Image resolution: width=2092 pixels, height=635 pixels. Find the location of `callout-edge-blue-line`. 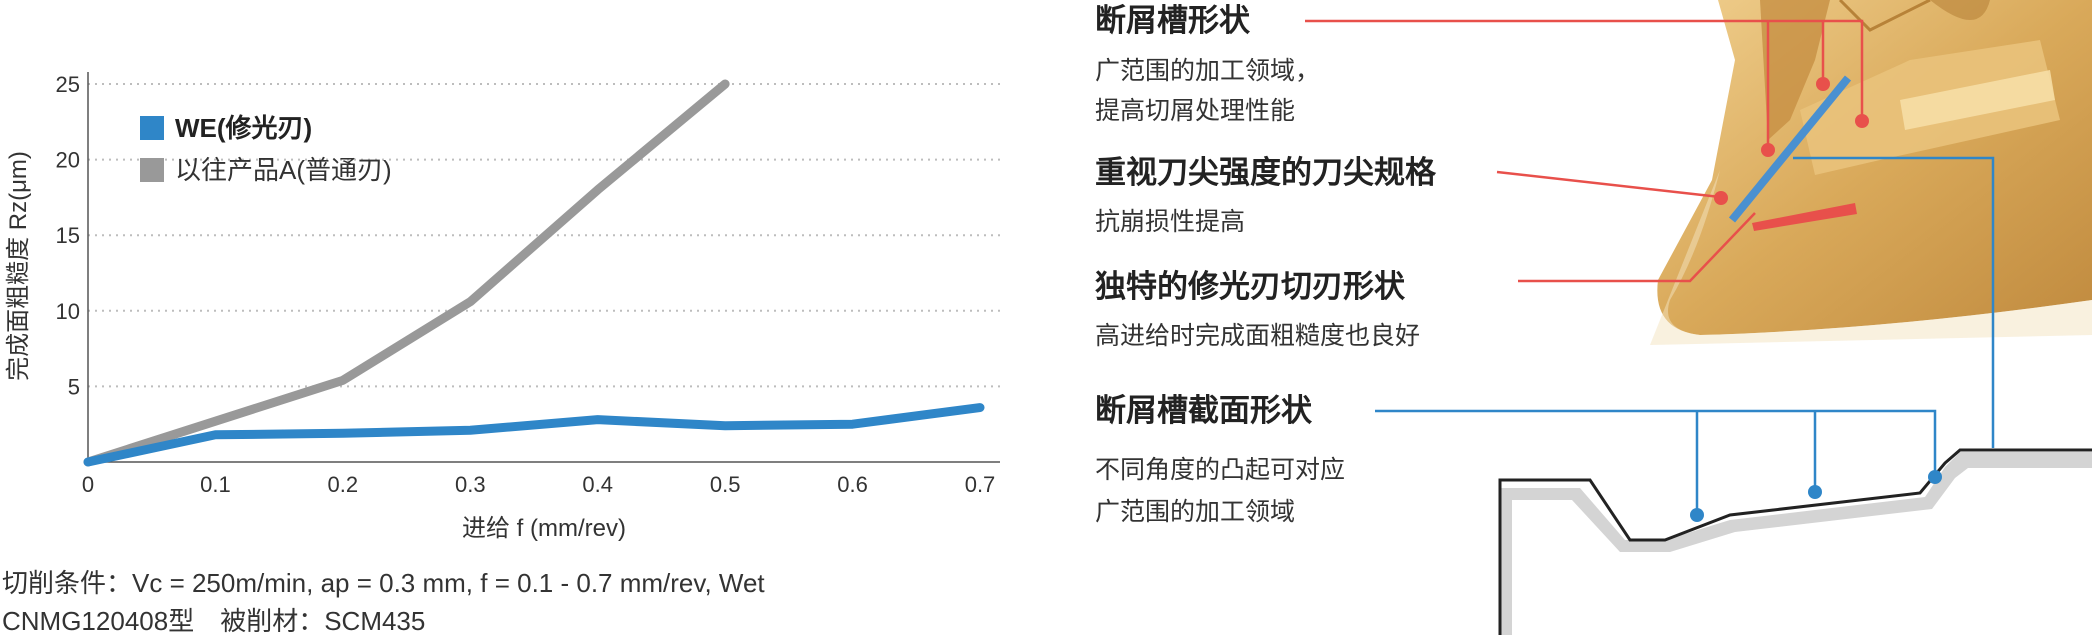

callout-edge-blue-line is located at coordinates (1894, 302).